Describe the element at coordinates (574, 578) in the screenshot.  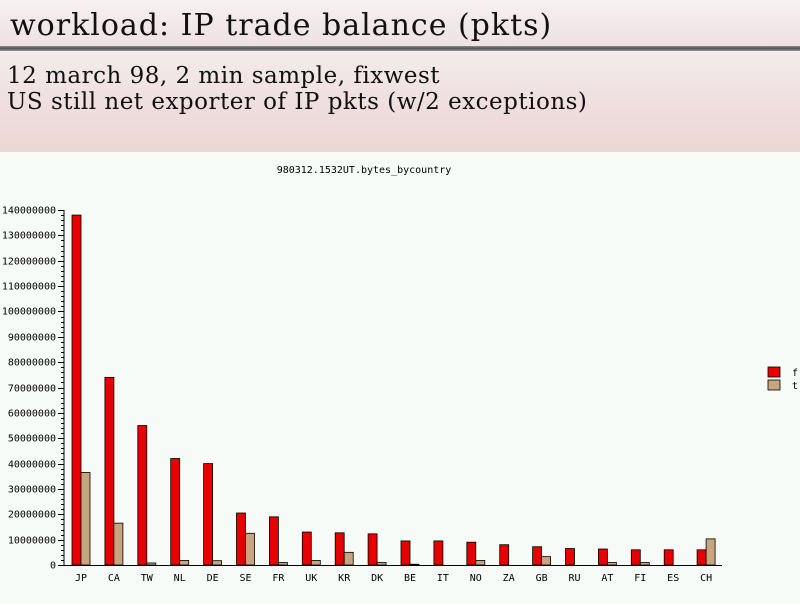
I see `x-tick-label: RU` at that location.